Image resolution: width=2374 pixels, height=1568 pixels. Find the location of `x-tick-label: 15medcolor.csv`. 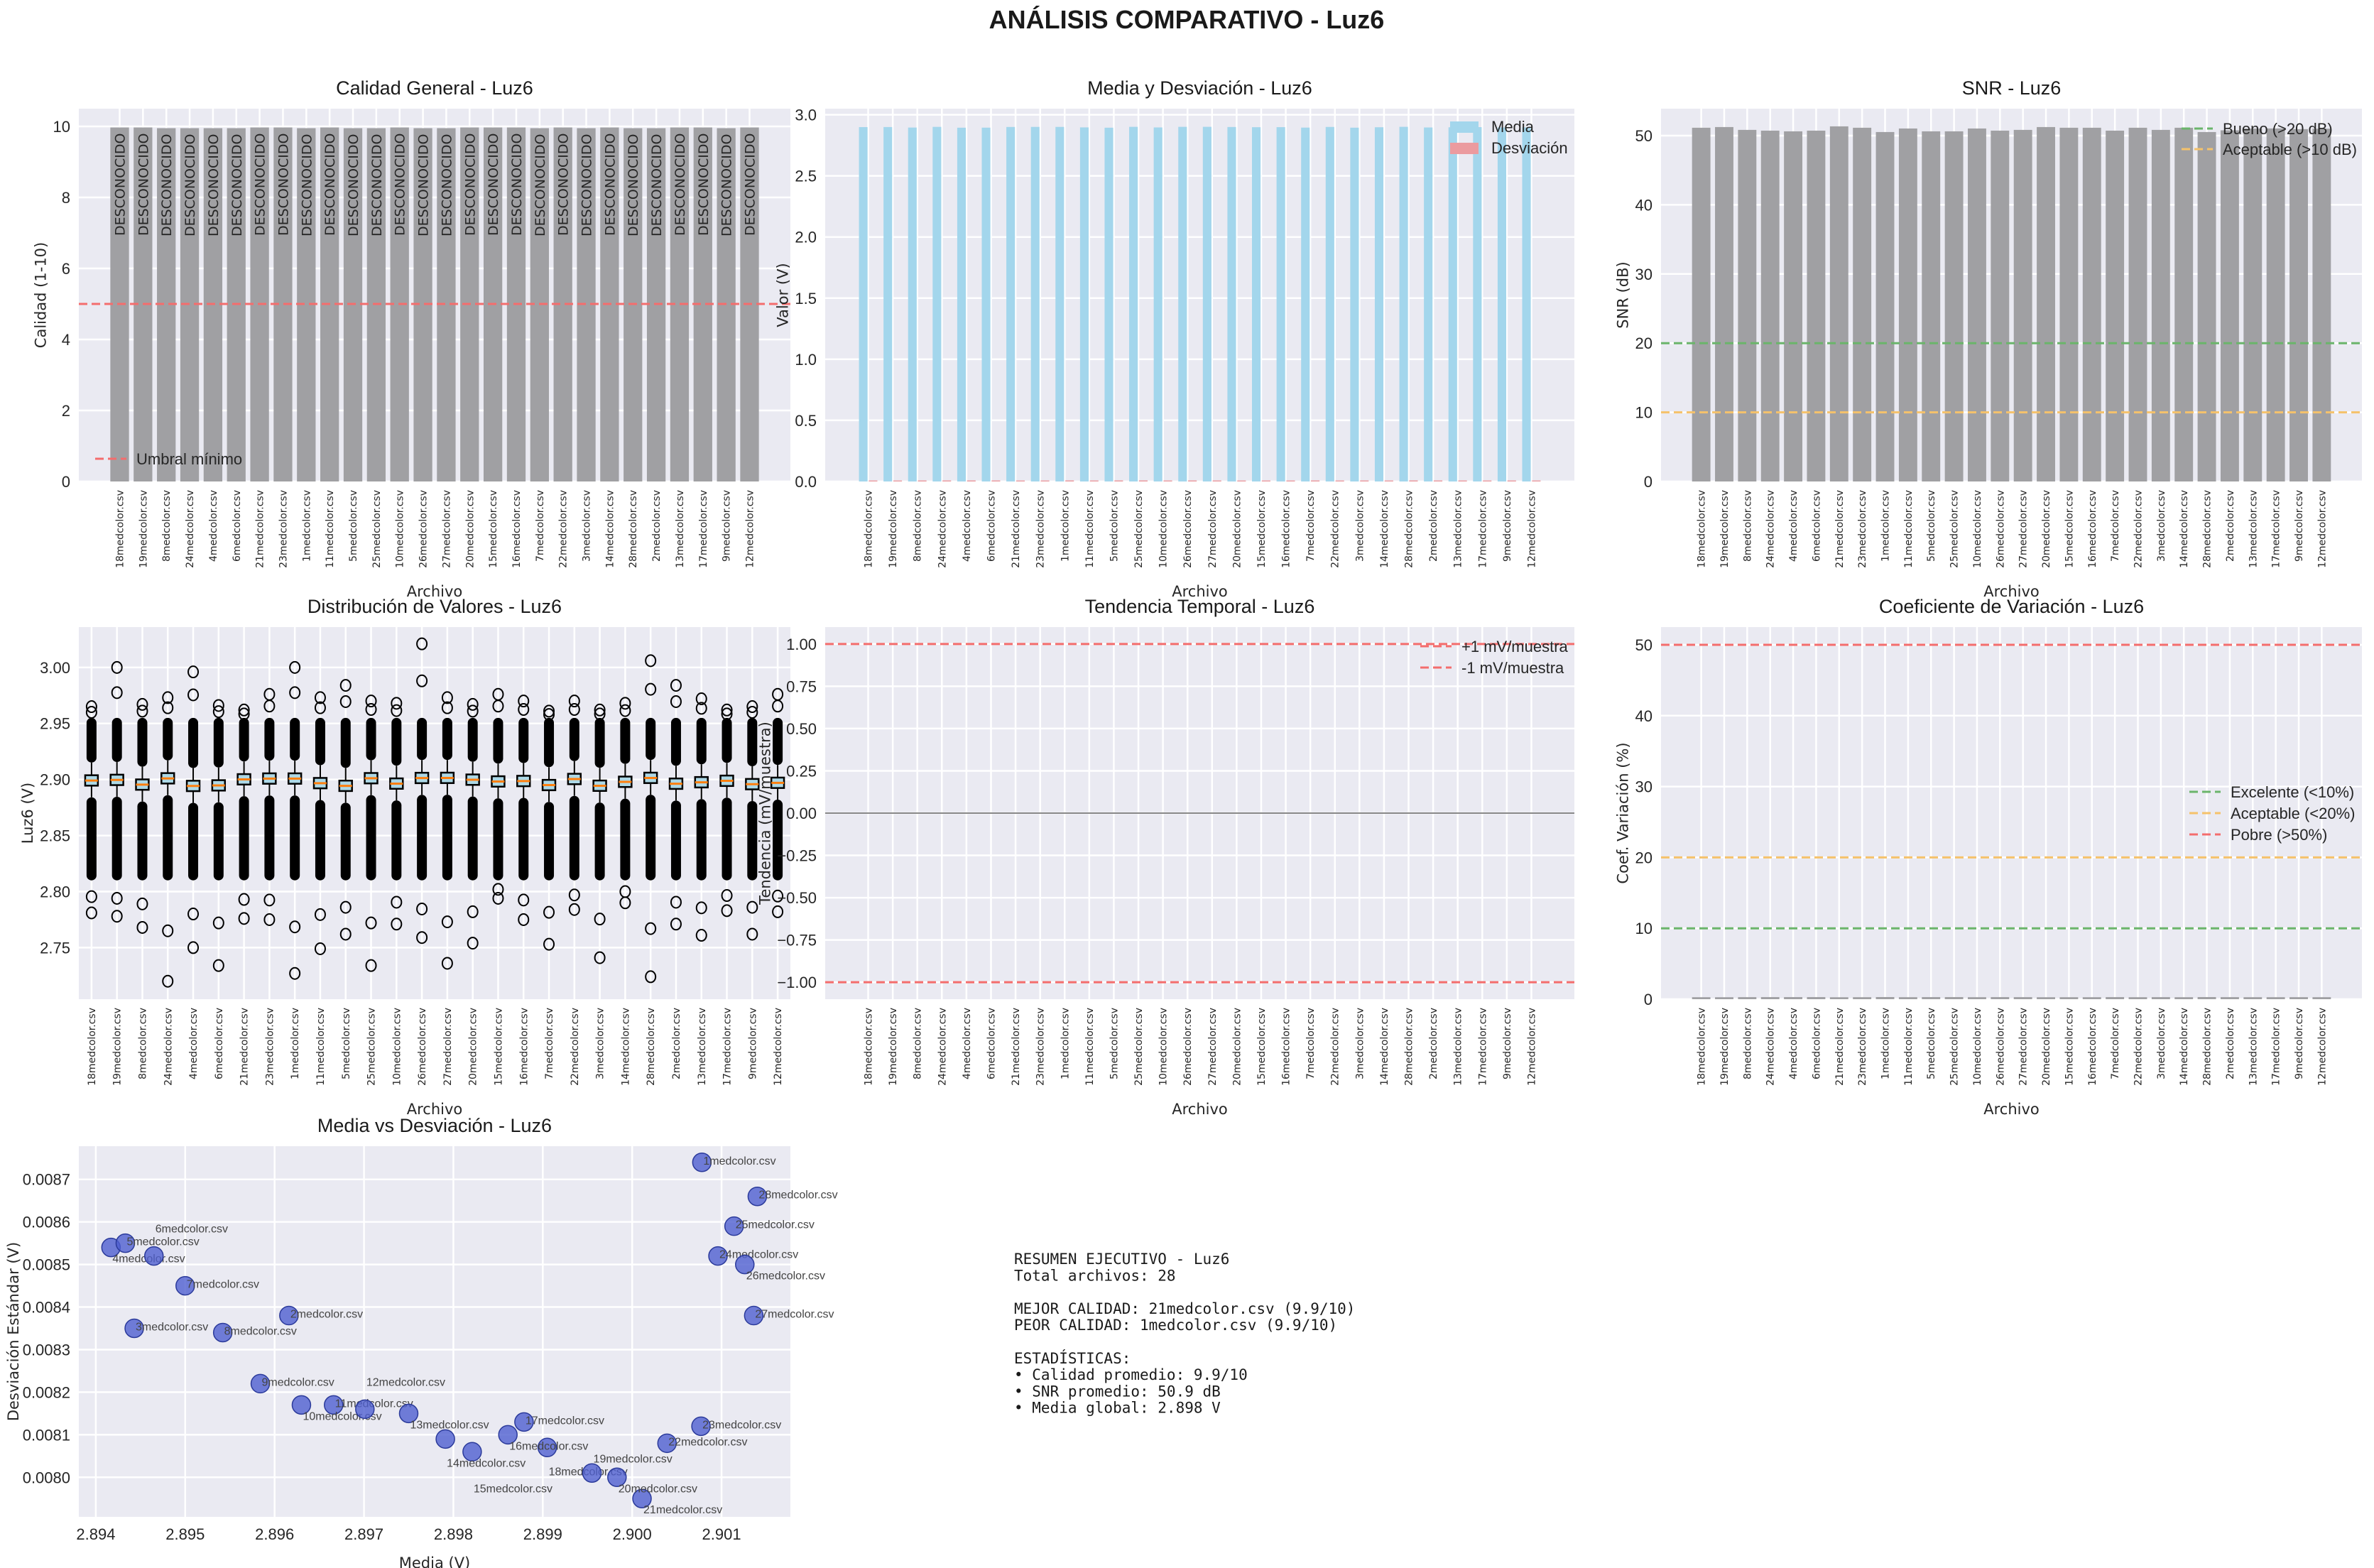

x-tick-label: 15medcolor.csv is located at coordinates (499, 1047).